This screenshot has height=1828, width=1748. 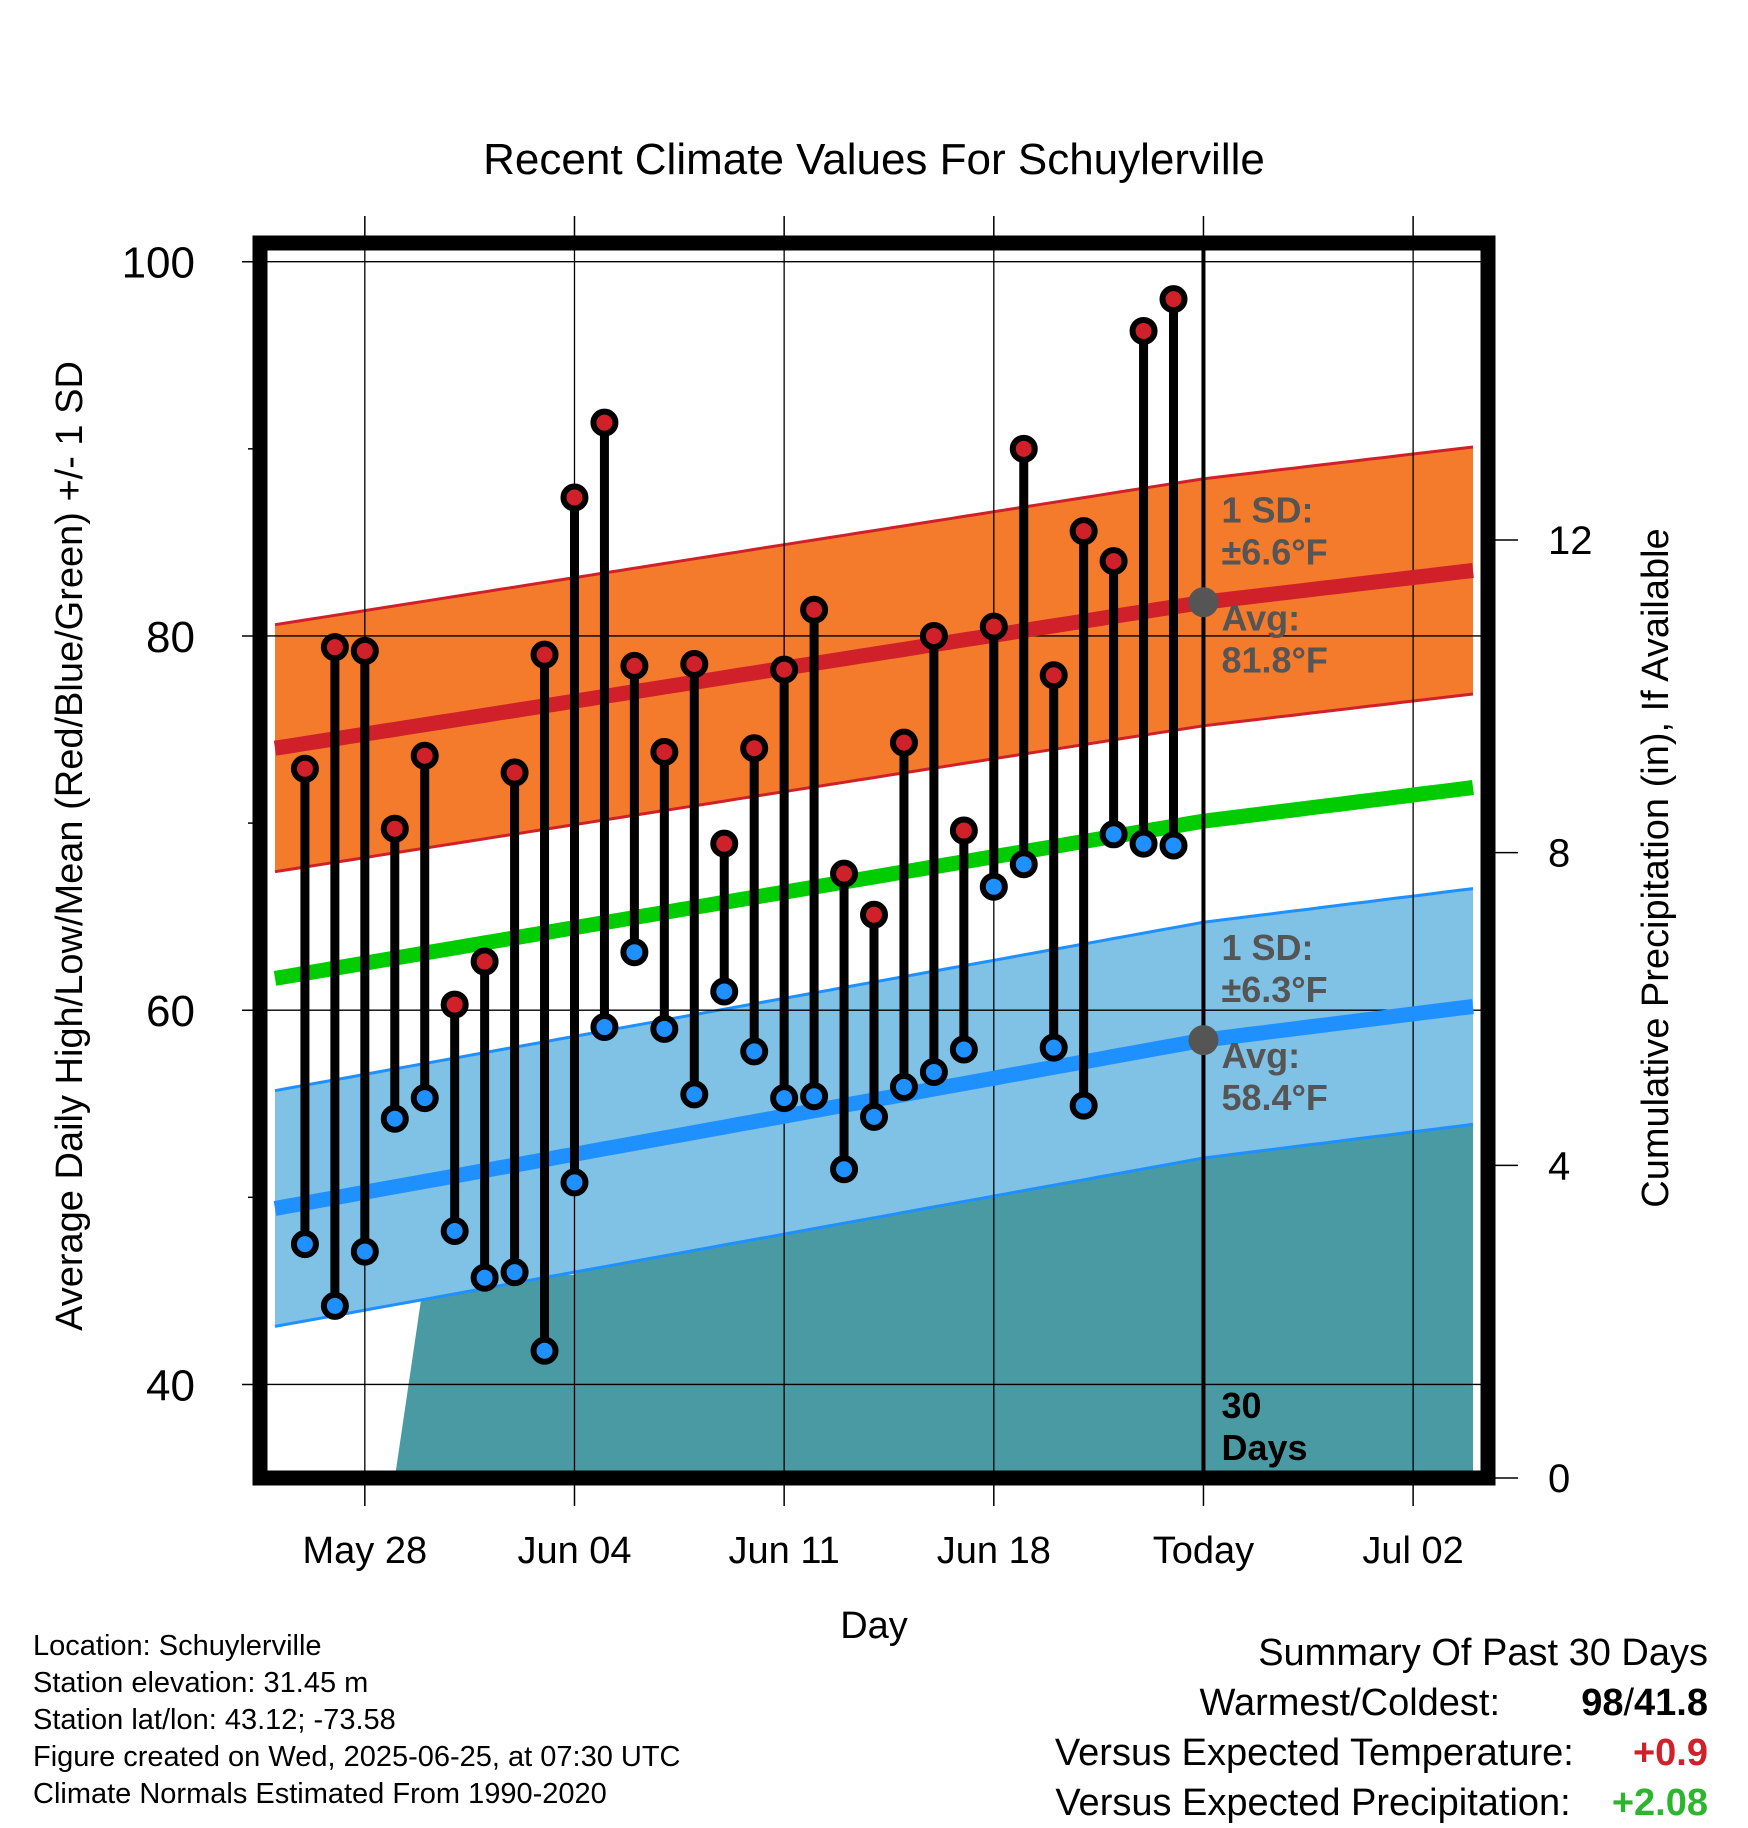 What do you see at coordinates (994, 1551) in the screenshot?
I see `x-tick-label: Jun 18` at bounding box center [994, 1551].